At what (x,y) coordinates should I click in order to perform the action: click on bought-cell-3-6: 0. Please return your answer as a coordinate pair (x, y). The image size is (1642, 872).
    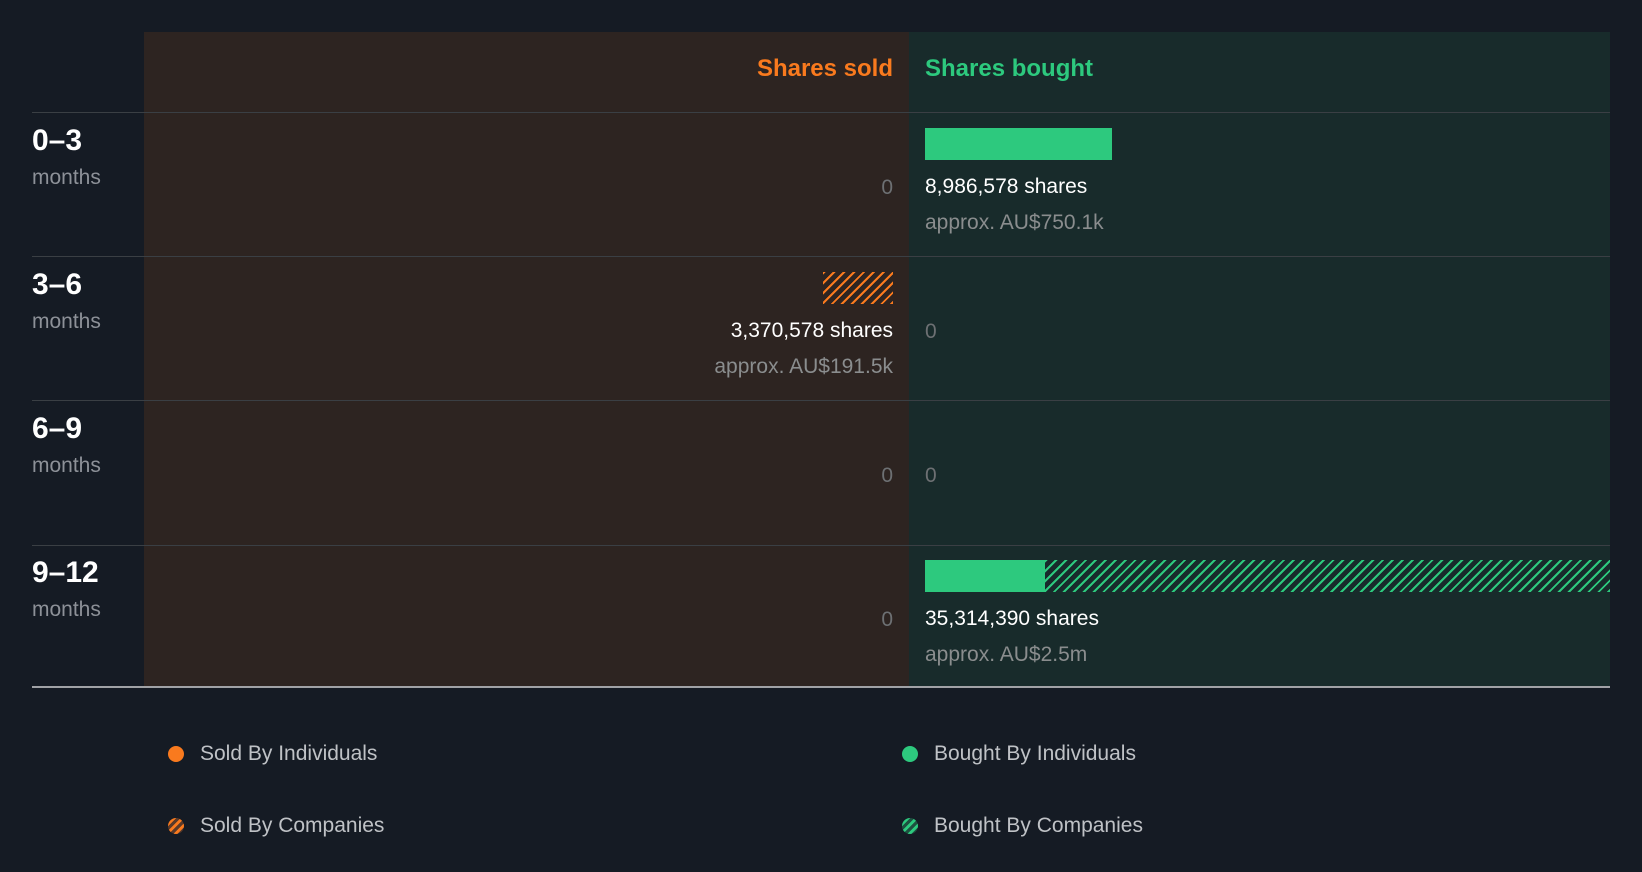
    Looking at the image, I should click on (931, 332).